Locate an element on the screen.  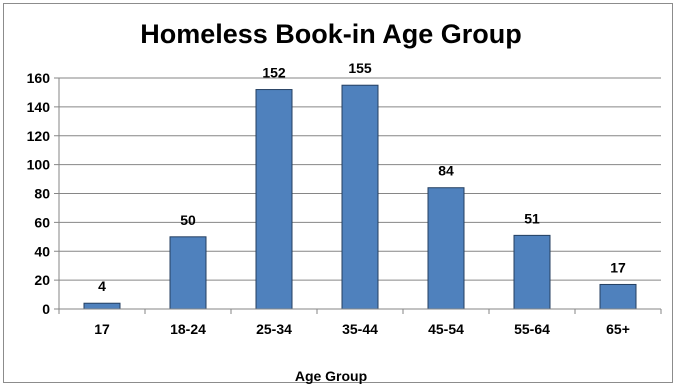
x-tick-label: 55-64 is located at coordinates (532, 329).